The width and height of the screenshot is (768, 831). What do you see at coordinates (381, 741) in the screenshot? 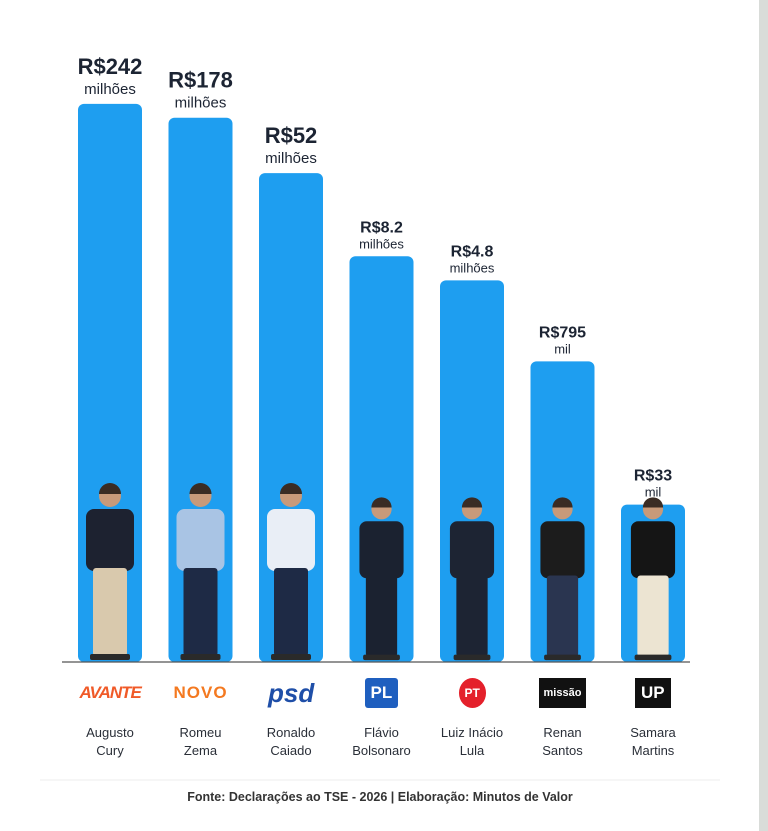
I see `candidate-name: Flávio Bolsonaro` at bounding box center [381, 741].